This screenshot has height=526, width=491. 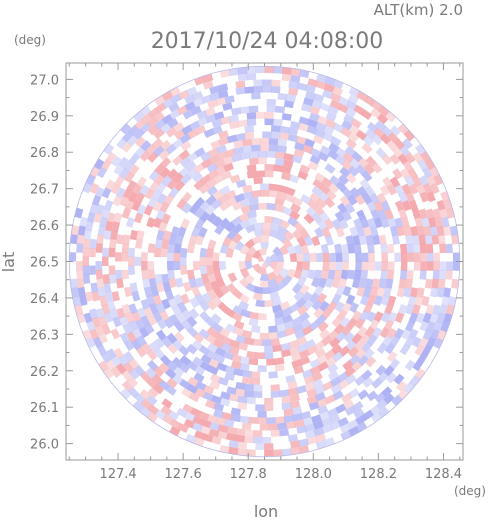 I want to click on y-tick-label: 27.0, so click(x=44, y=80).